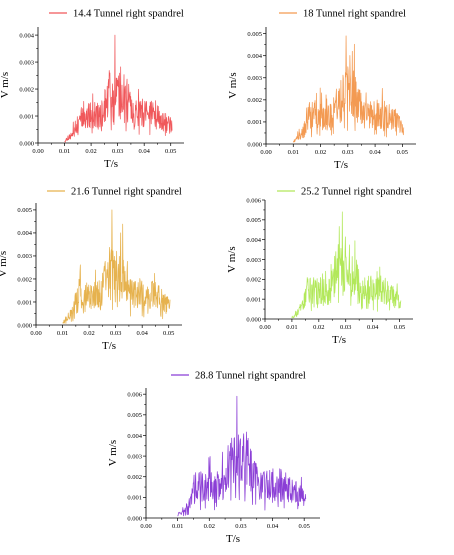 This screenshot has width=454, height=555. I want to click on legend-label: 25.2 Tunnel right spandrel, so click(356, 192).